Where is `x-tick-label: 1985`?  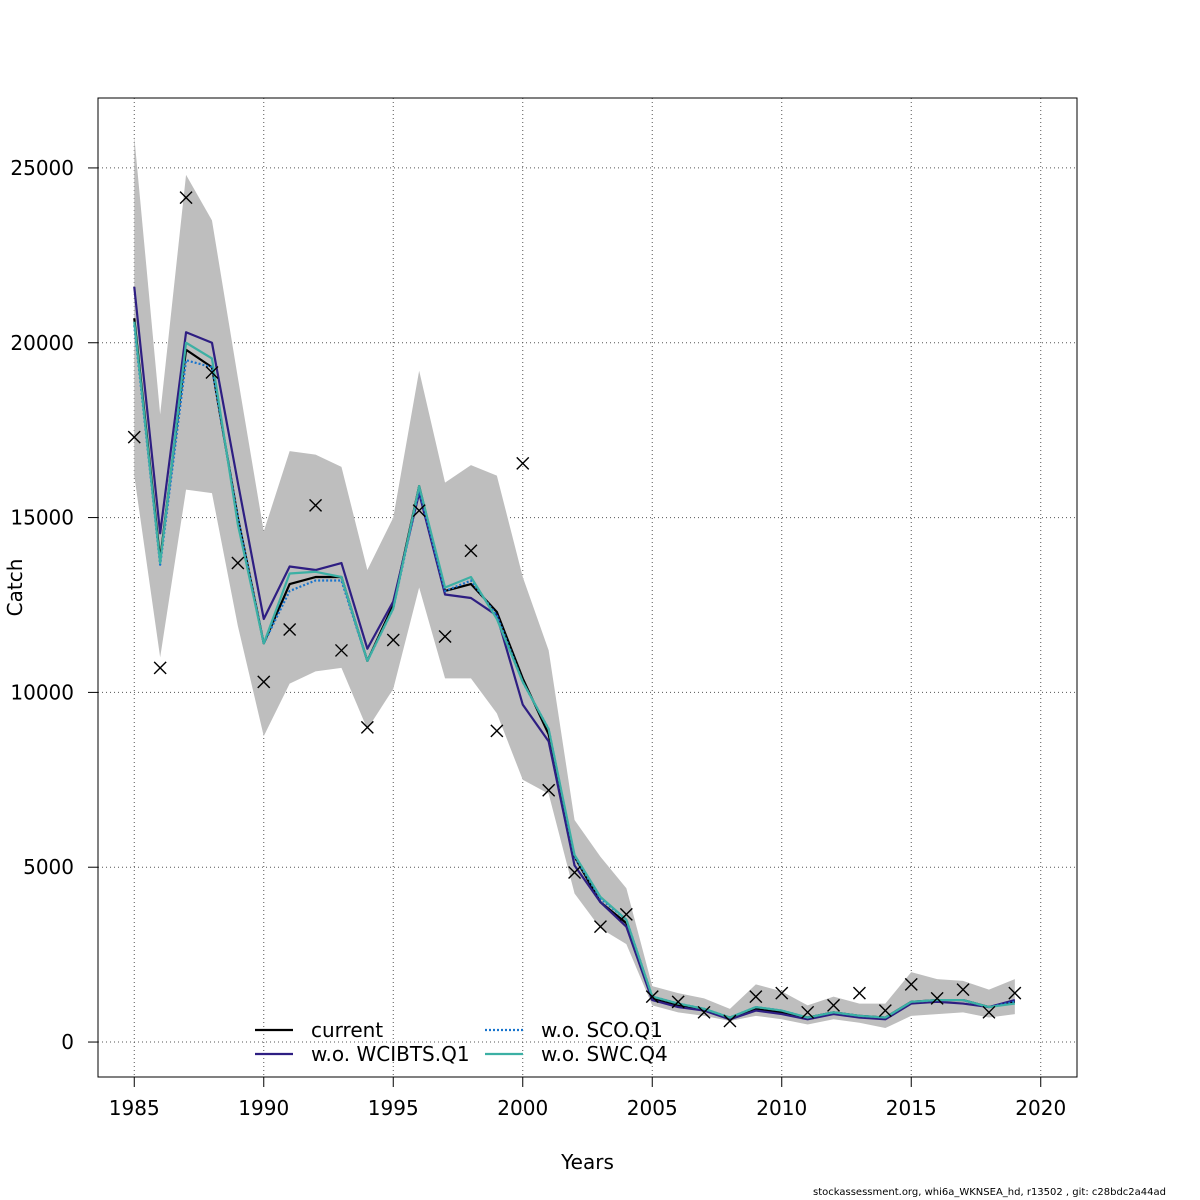
x-tick-label: 1985 is located at coordinates (134, 1108).